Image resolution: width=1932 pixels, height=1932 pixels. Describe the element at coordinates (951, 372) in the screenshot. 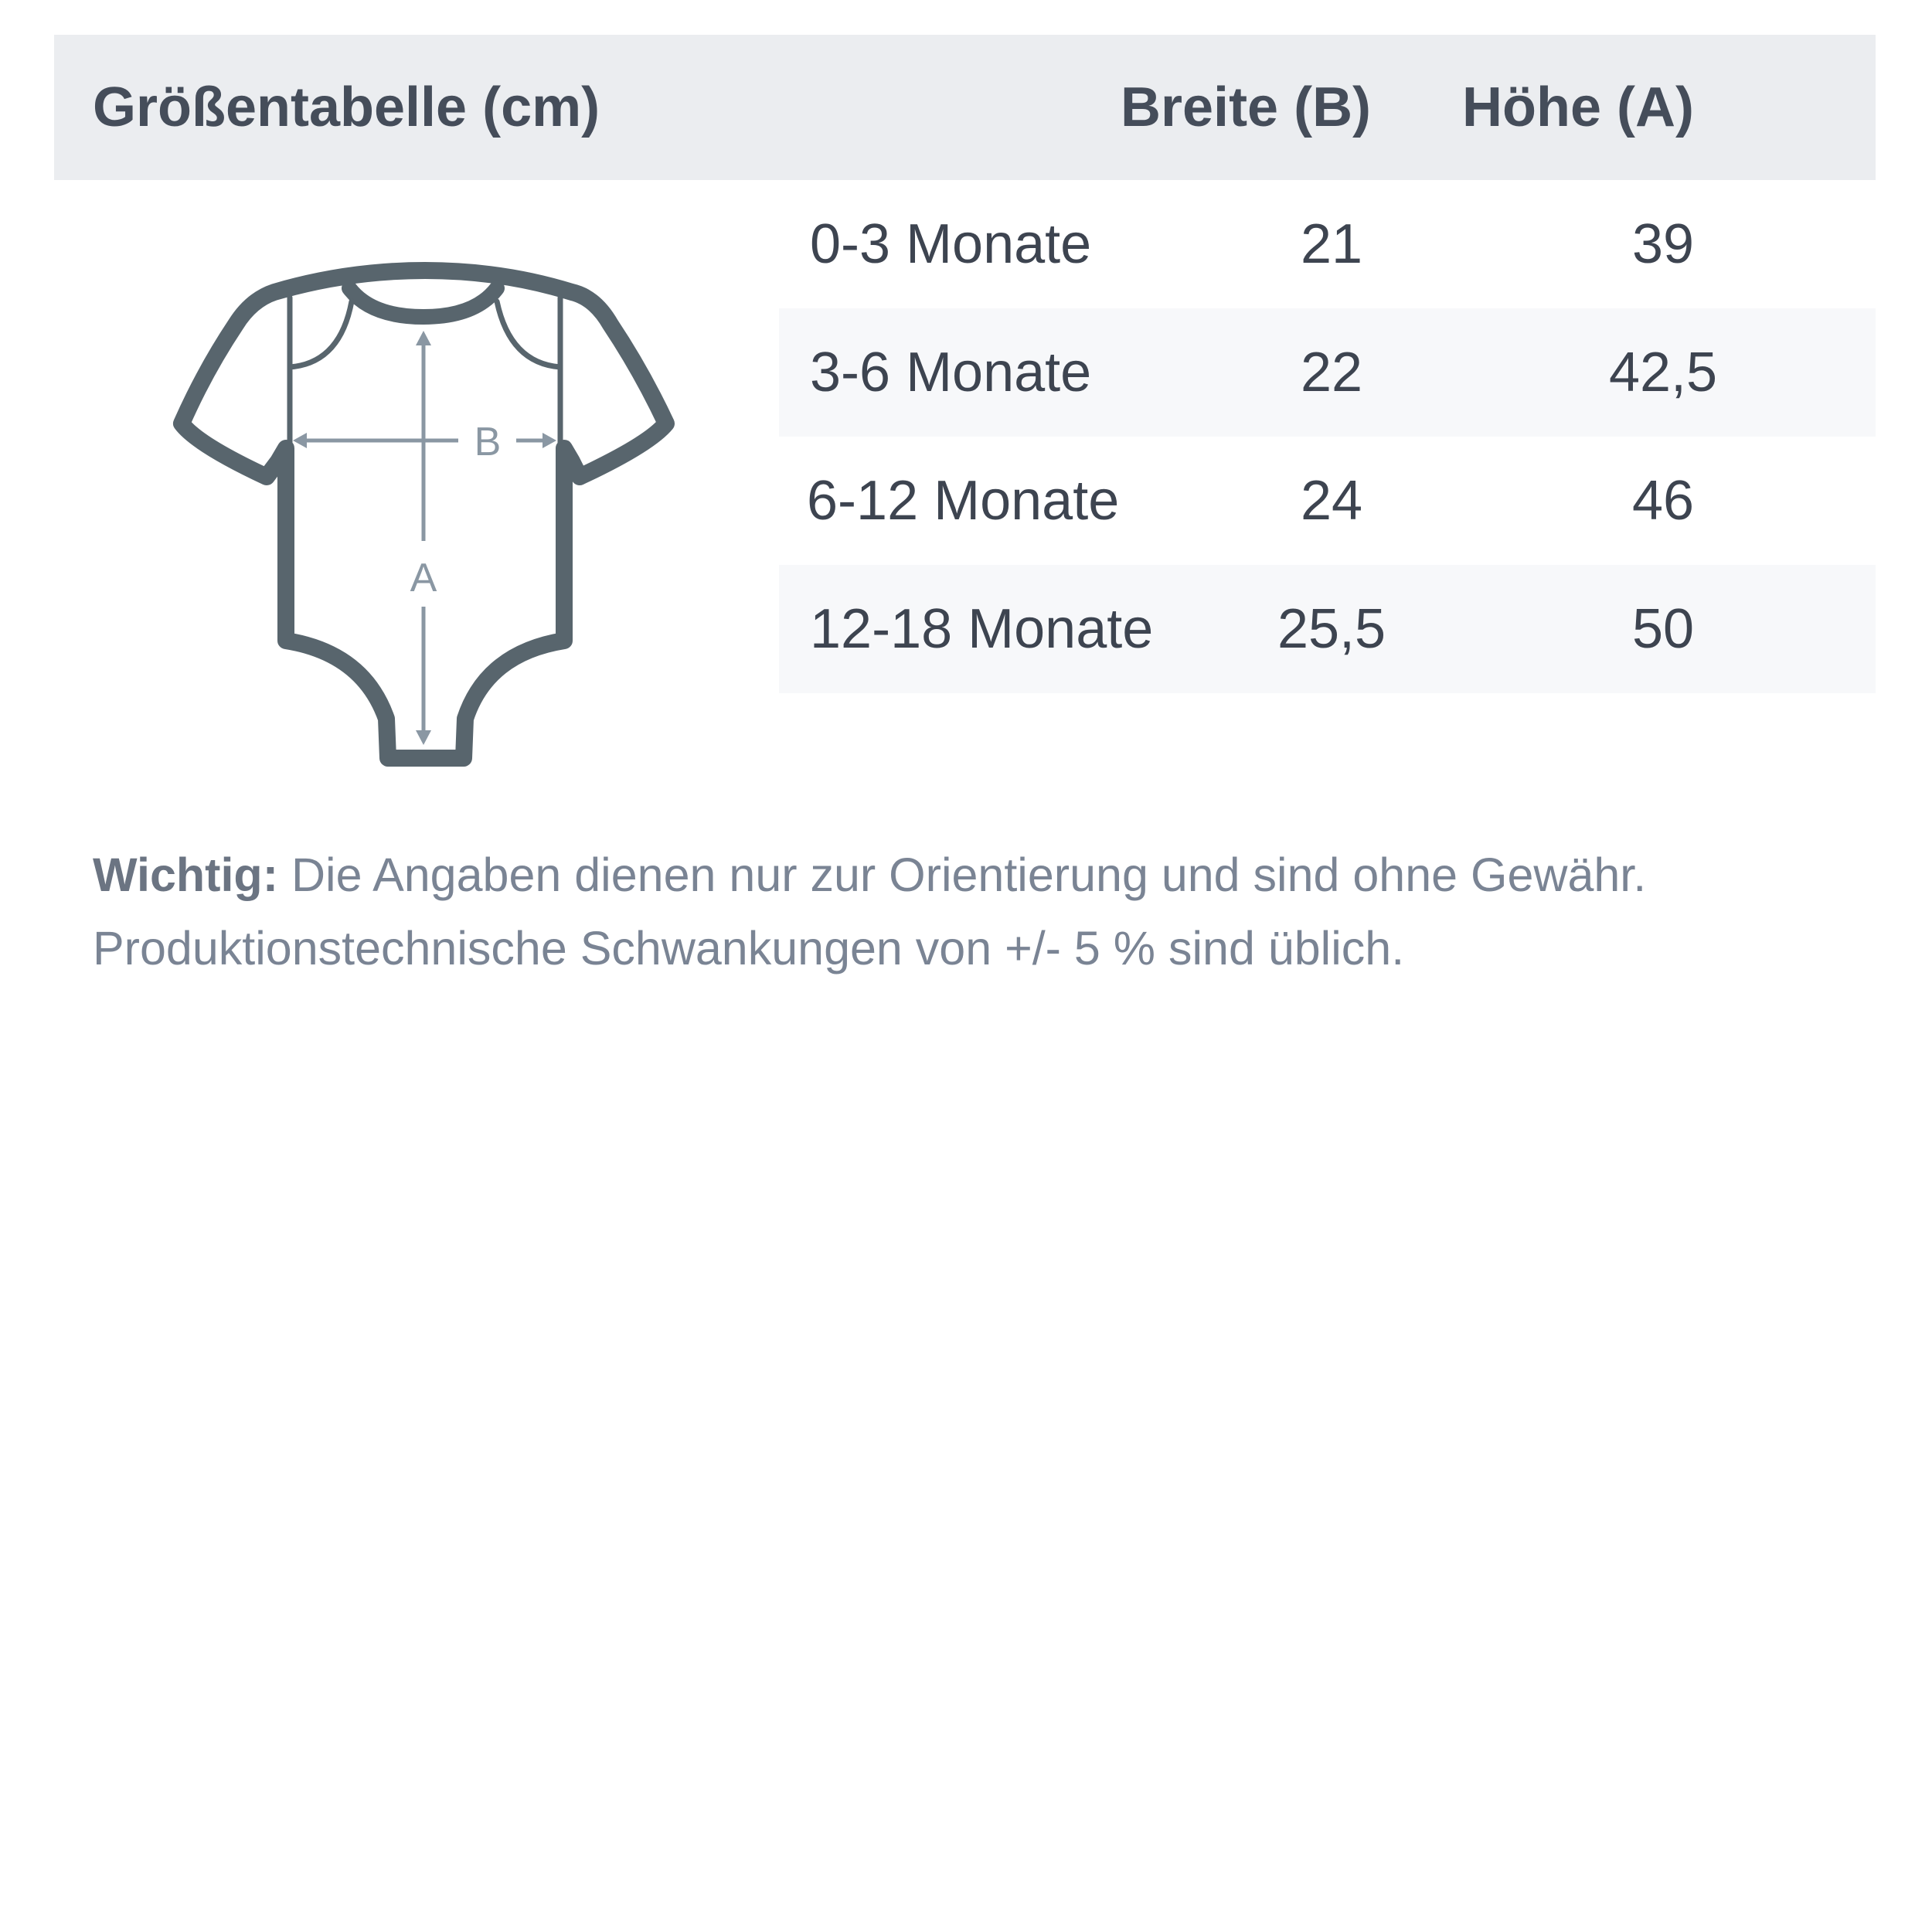

I see `size-cell: 3-6 Monate` at that location.